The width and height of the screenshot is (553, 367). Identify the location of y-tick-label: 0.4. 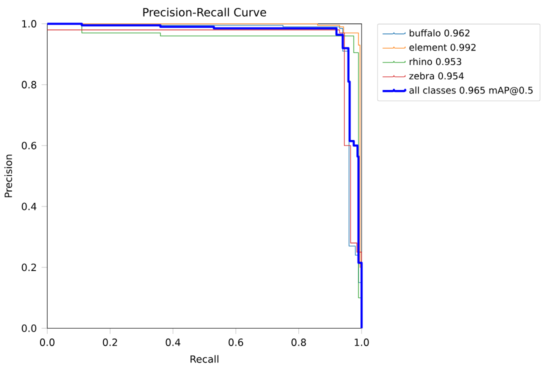
(29, 206).